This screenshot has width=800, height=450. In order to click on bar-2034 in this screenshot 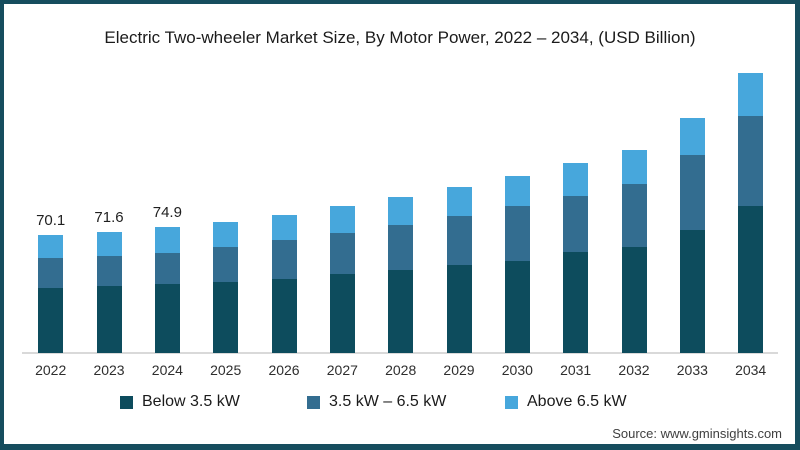, I will do `click(751, 213)`.